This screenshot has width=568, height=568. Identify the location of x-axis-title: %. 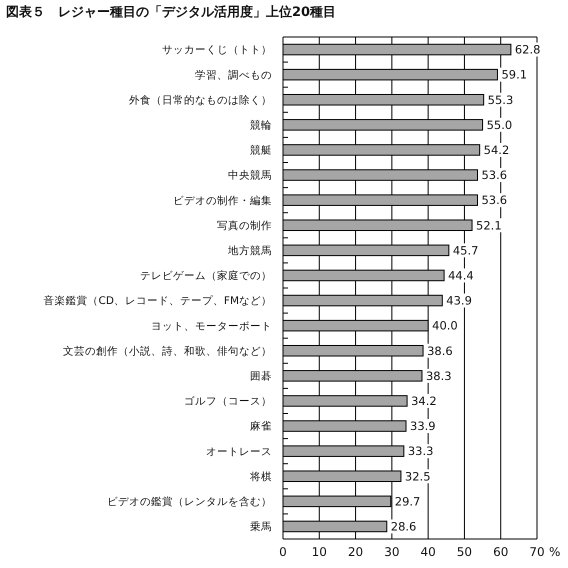
(554, 552).